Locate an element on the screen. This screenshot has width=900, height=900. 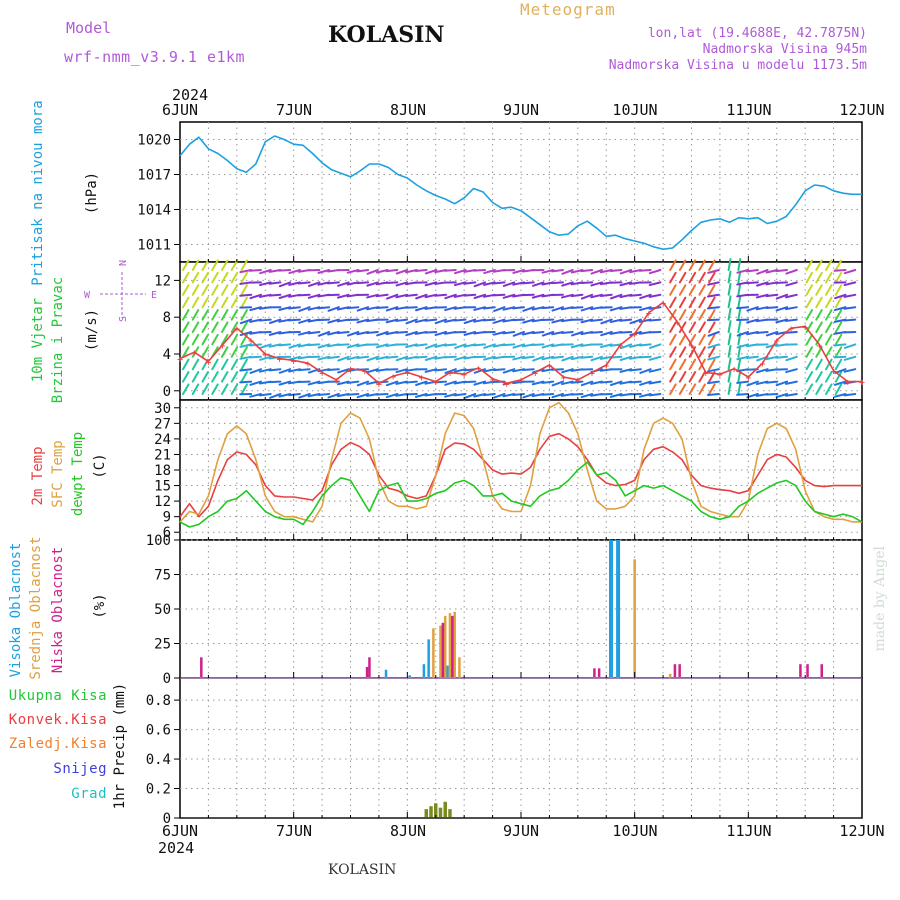
altitude-text: Nadmorska Visina 945m is located at coordinates (784, 49).